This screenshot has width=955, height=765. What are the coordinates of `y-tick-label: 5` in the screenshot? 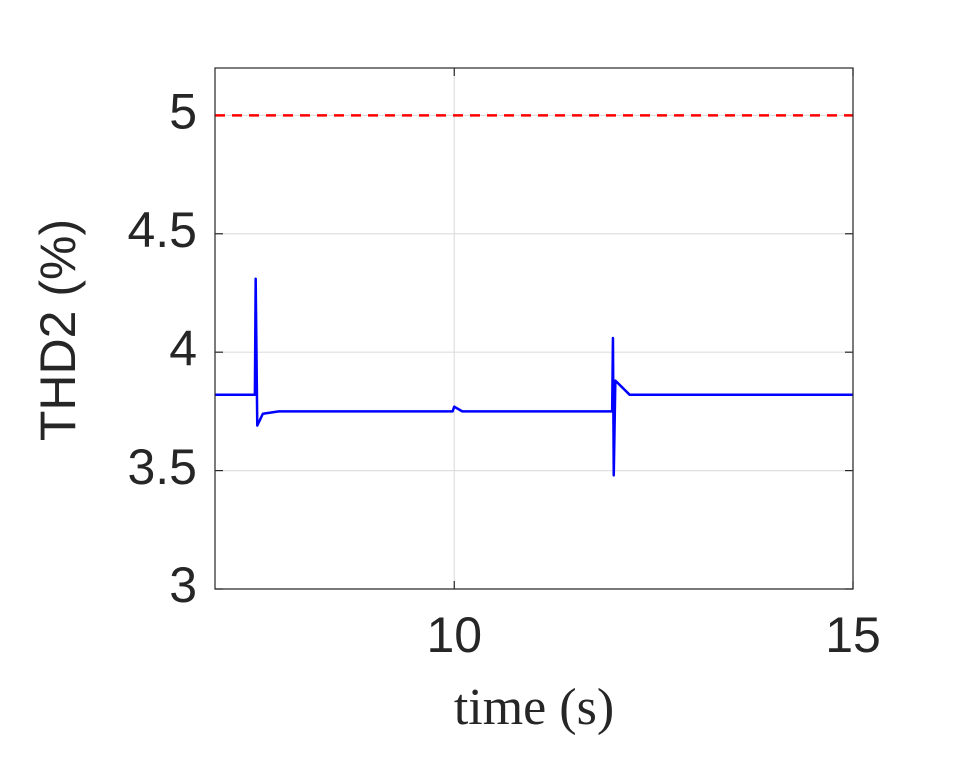 It's located at (183, 112).